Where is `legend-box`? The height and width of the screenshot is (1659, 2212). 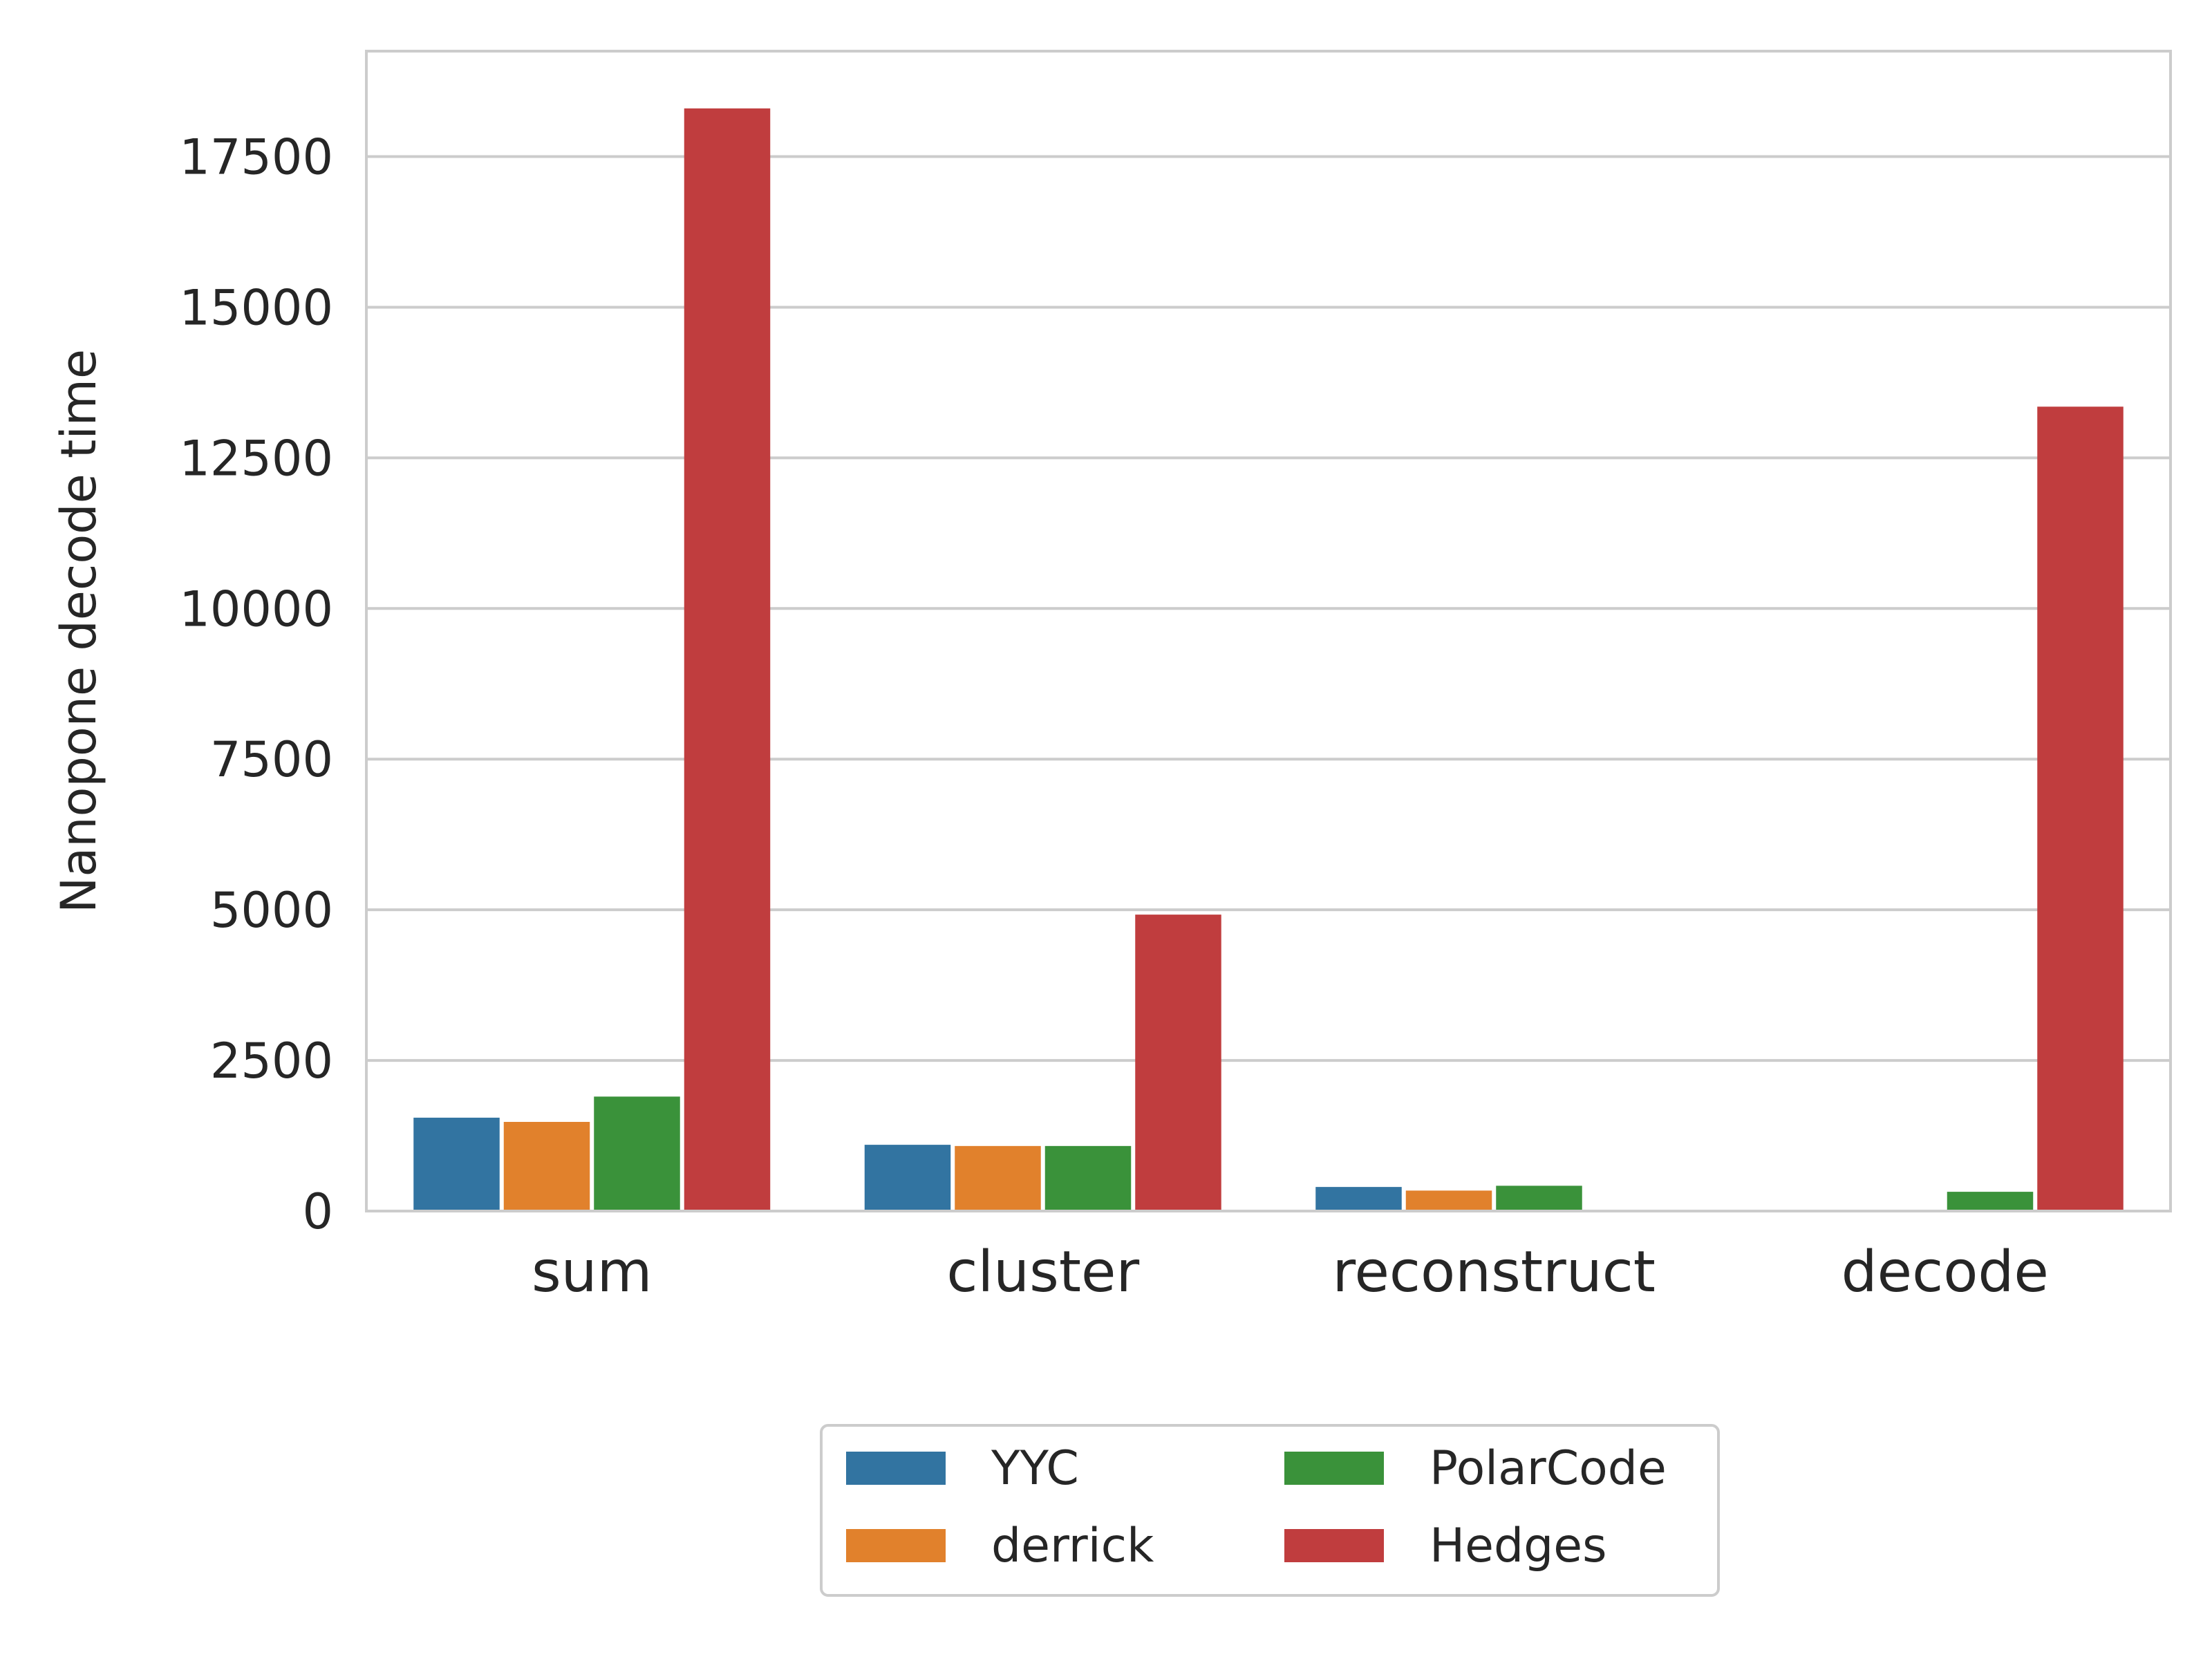
legend-box is located at coordinates (1270, 1511).